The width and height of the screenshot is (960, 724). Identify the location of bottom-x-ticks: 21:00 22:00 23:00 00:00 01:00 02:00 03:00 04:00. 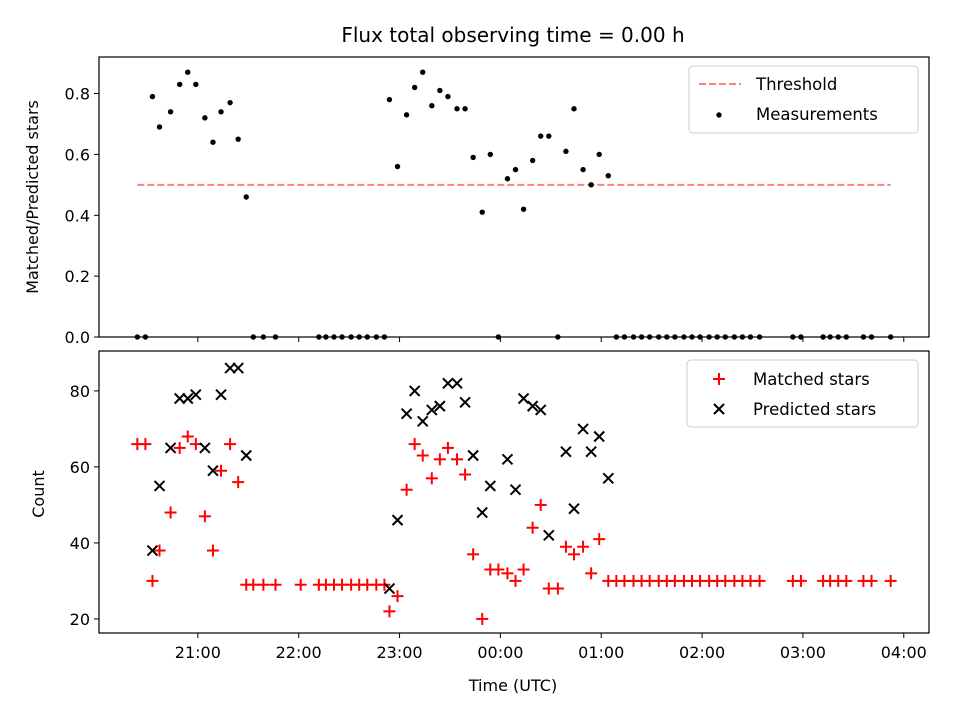
(551, 647).